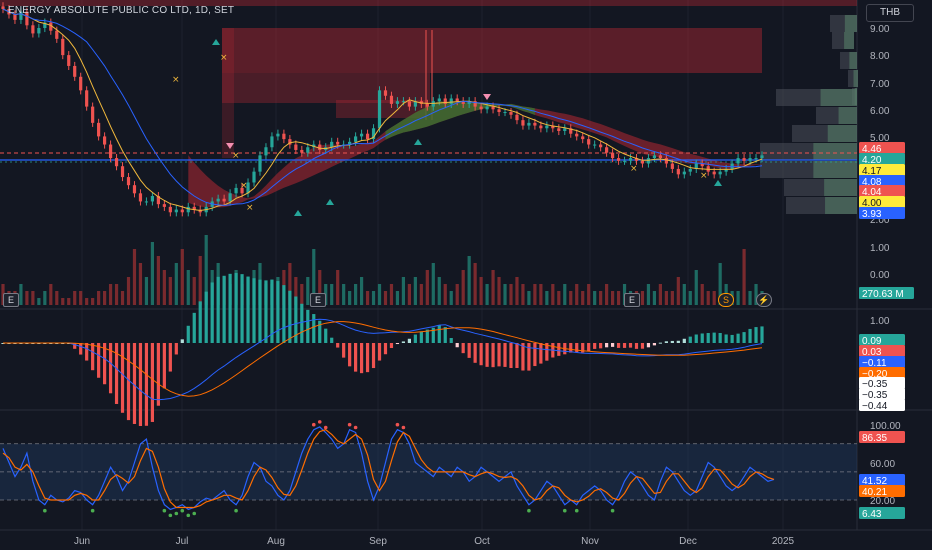 Image resolution: width=932 pixels, height=550 pixels. Describe the element at coordinates (875, 374) in the screenshot. I see `macd-value-tag: −0.20` at that location.